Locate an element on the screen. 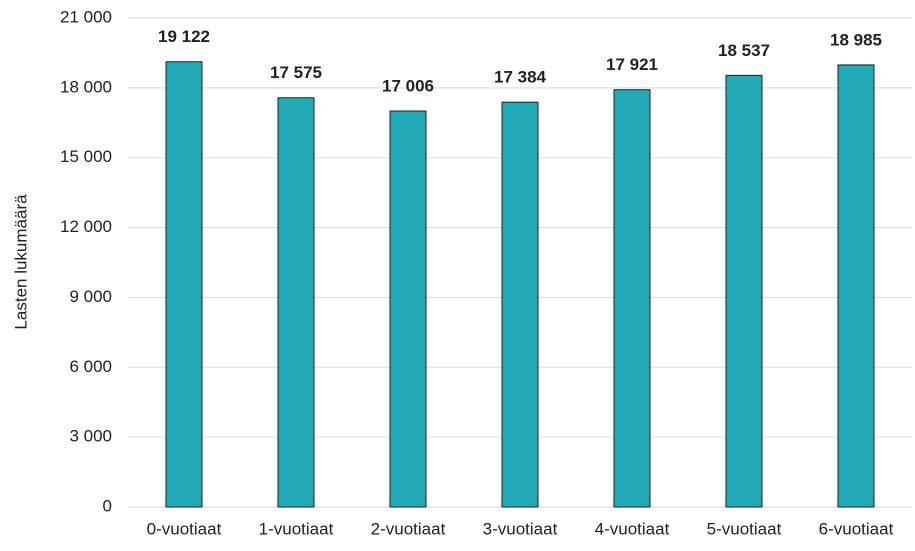  y-tick-label: 12 000 is located at coordinates (86, 226).